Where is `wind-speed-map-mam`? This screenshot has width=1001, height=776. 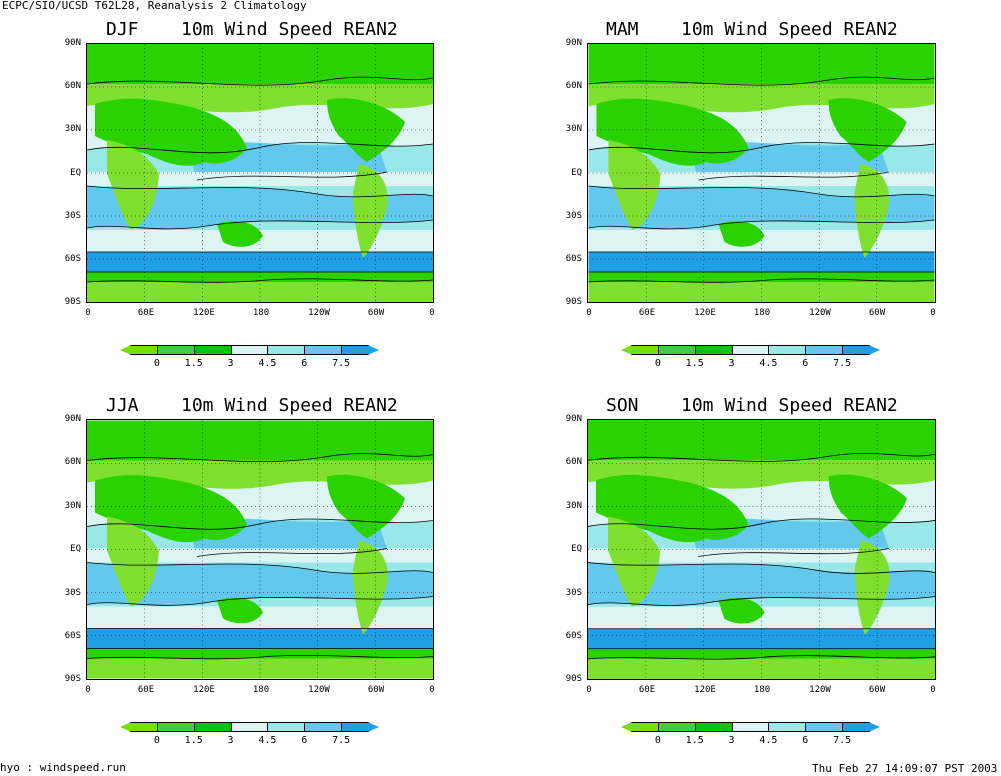
wind-speed-map-mam is located at coordinates (761, 173).